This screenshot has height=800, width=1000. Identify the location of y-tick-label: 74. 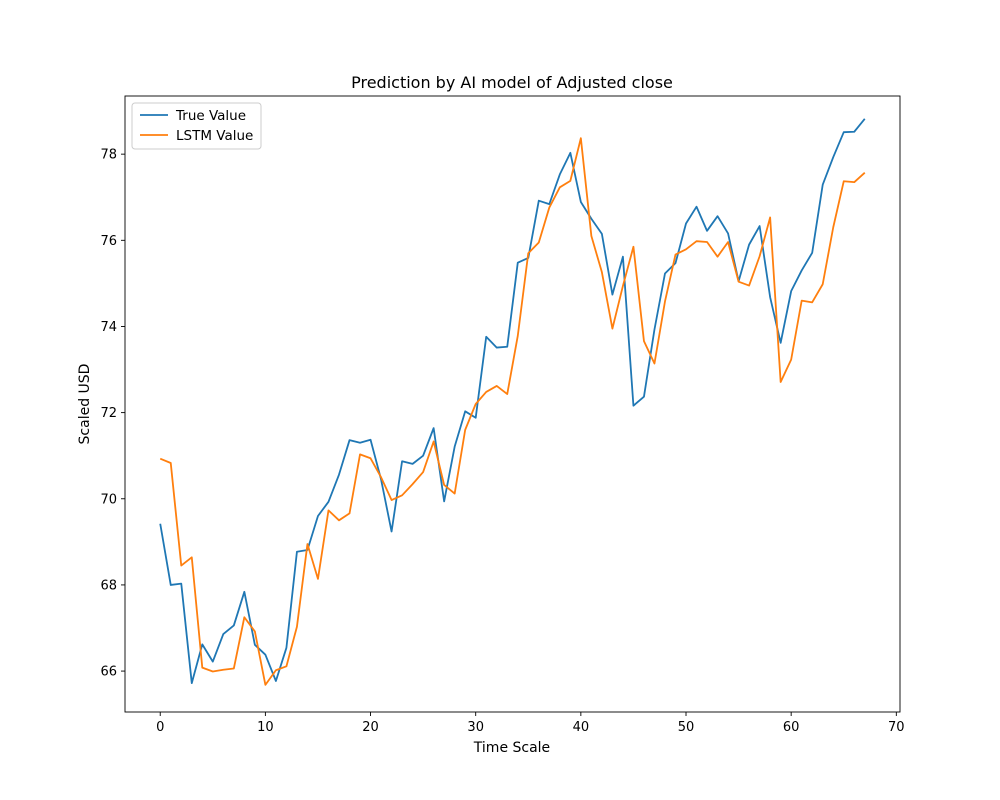
(108, 327).